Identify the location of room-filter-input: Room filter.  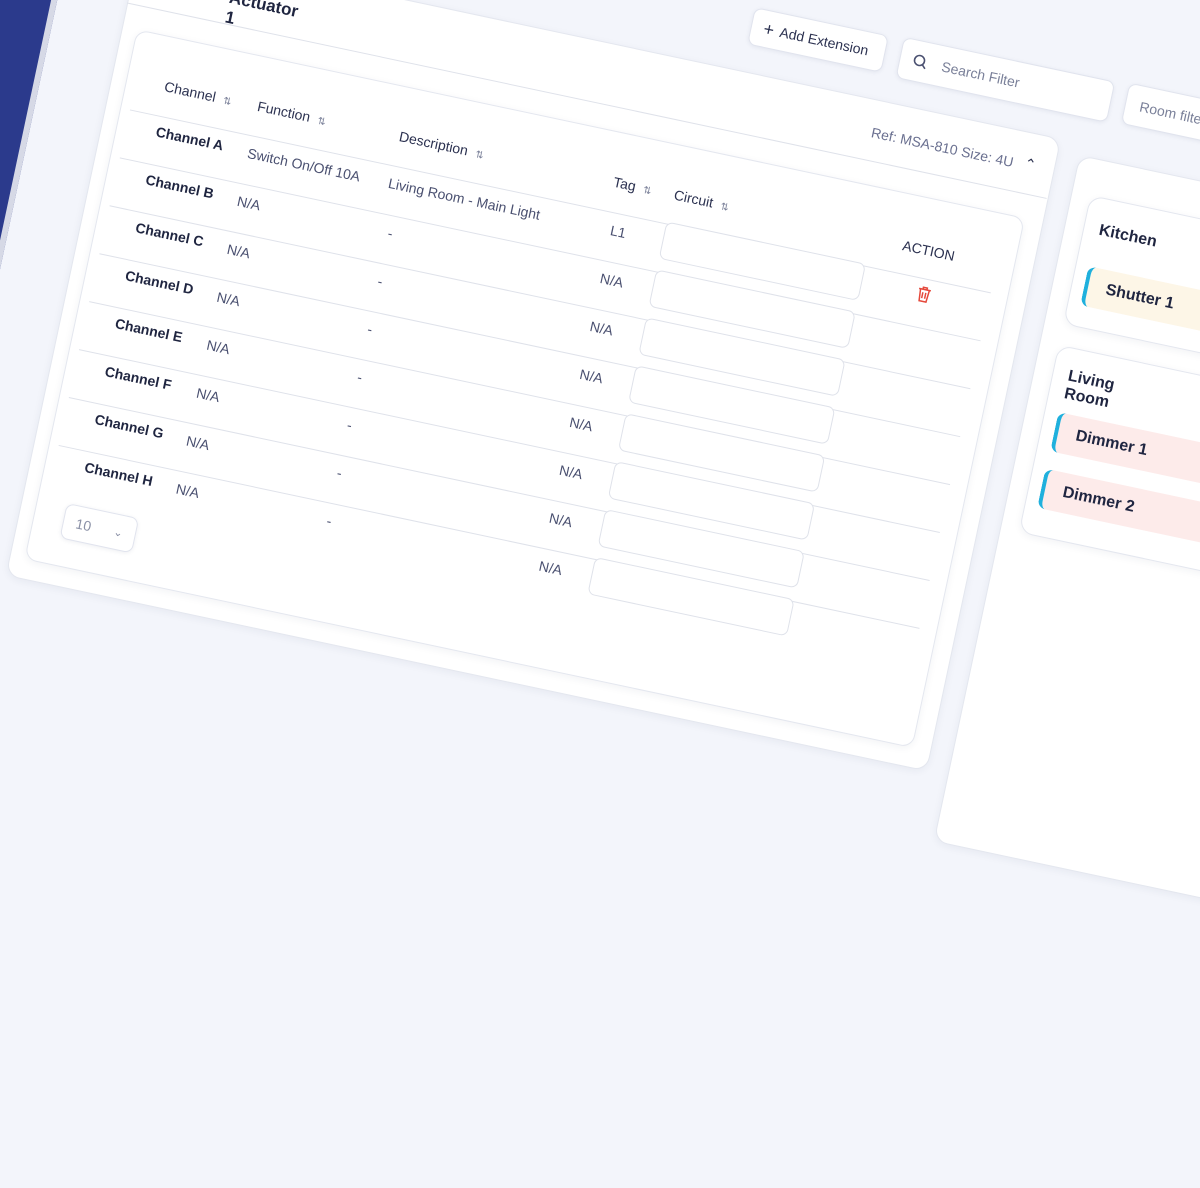
(1160, 119).